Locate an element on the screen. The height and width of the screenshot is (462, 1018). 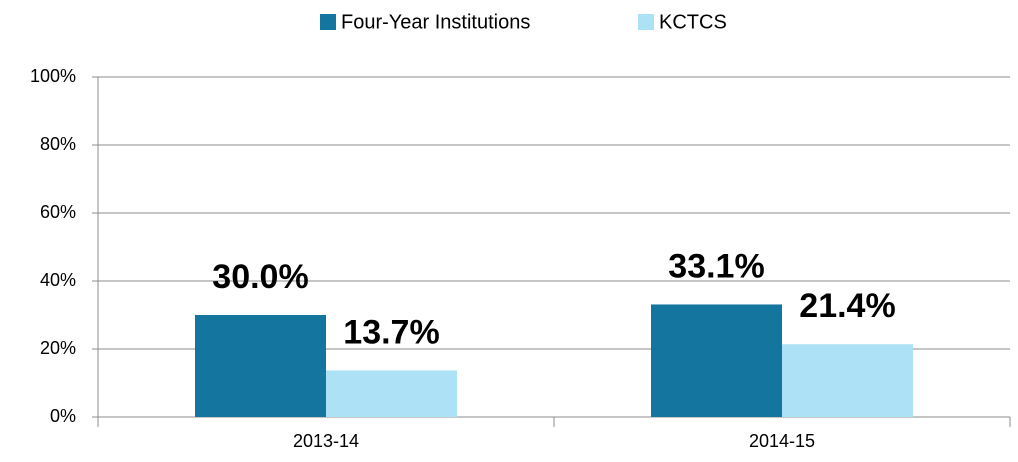
data-label: 21.4% is located at coordinates (847, 306).